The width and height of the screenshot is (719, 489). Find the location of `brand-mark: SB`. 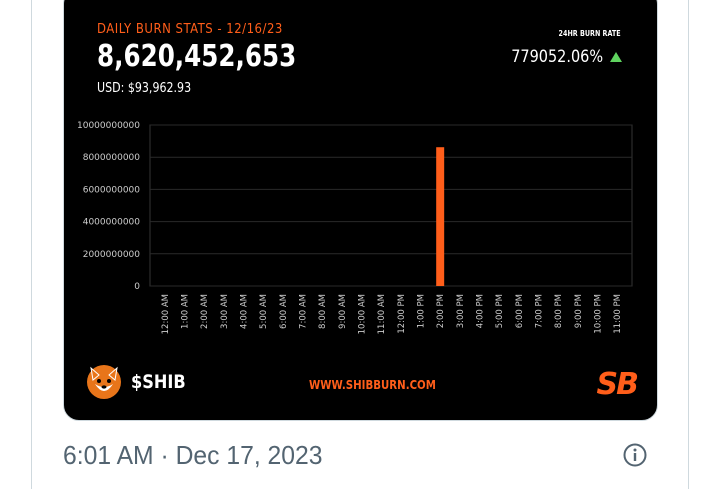

brand-mark: SB is located at coordinates (618, 384).